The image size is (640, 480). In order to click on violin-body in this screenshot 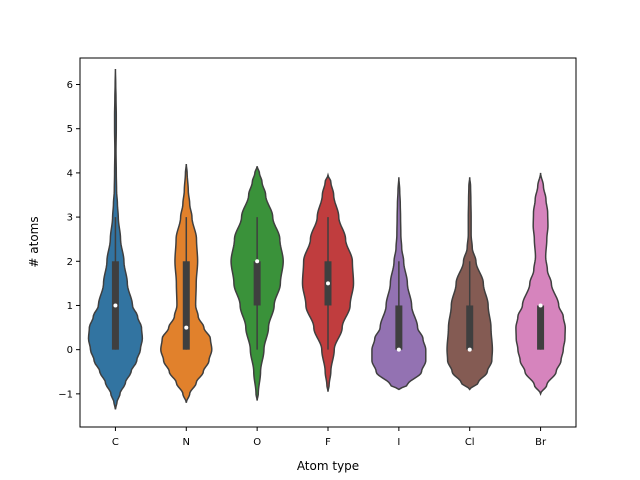, I will do `click(540, 284)`.